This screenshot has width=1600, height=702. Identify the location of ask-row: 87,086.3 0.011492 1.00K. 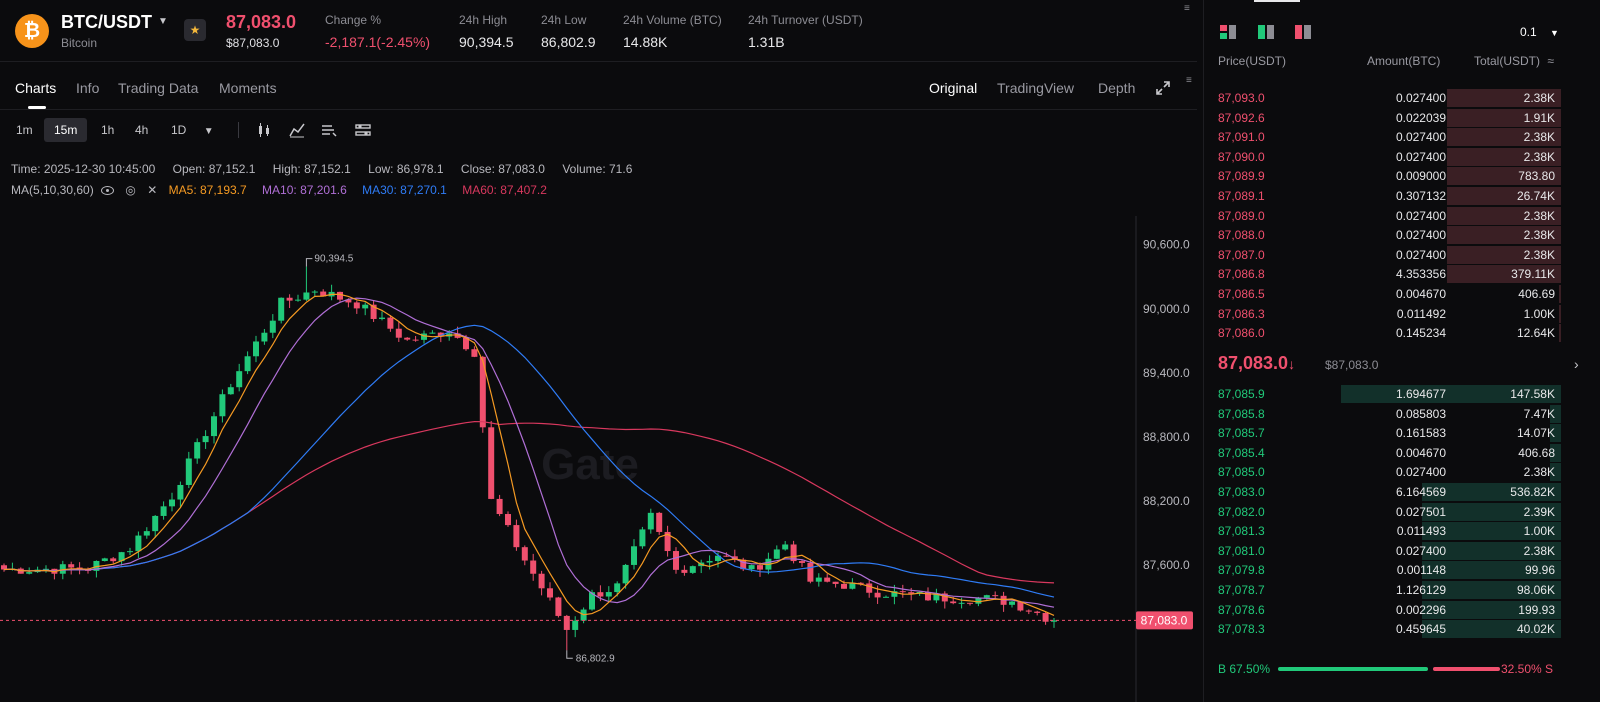
(1402, 313).